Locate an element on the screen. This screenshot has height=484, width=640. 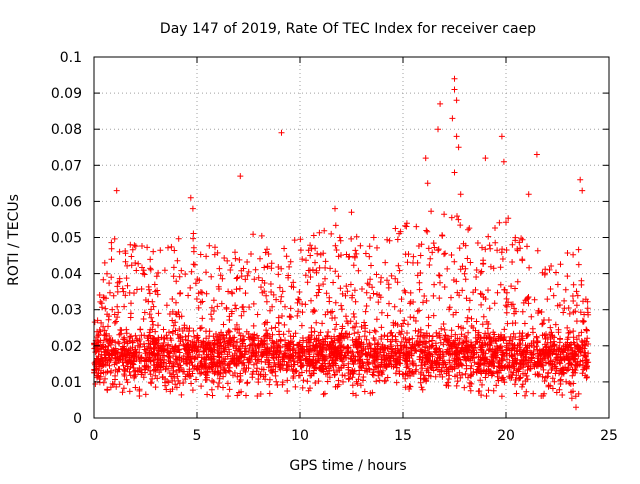
x-tick-label: 10 is located at coordinates (300, 436).